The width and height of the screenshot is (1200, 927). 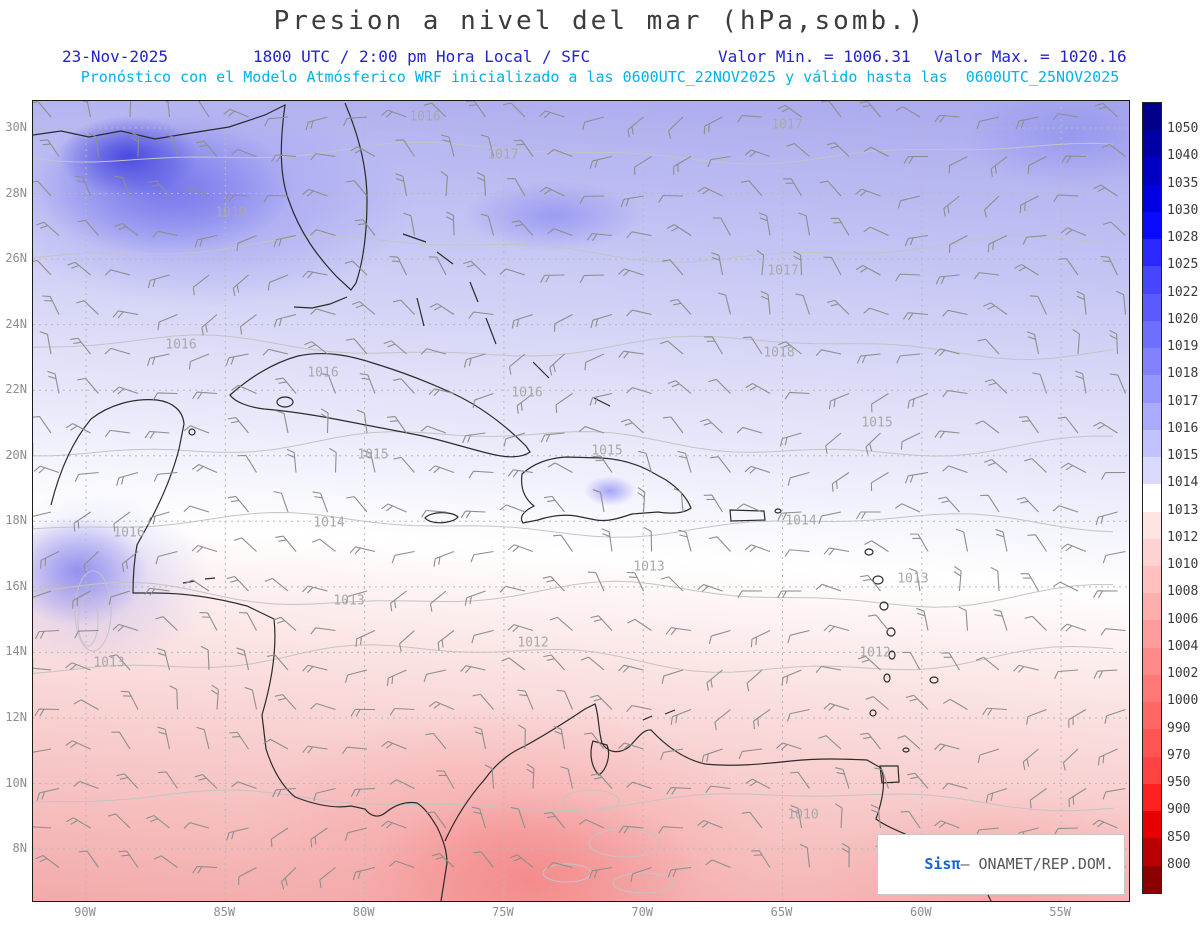 What do you see at coordinates (1183, 510) in the screenshot?
I see `colorbar-value: 1013` at bounding box center [1183, 510].